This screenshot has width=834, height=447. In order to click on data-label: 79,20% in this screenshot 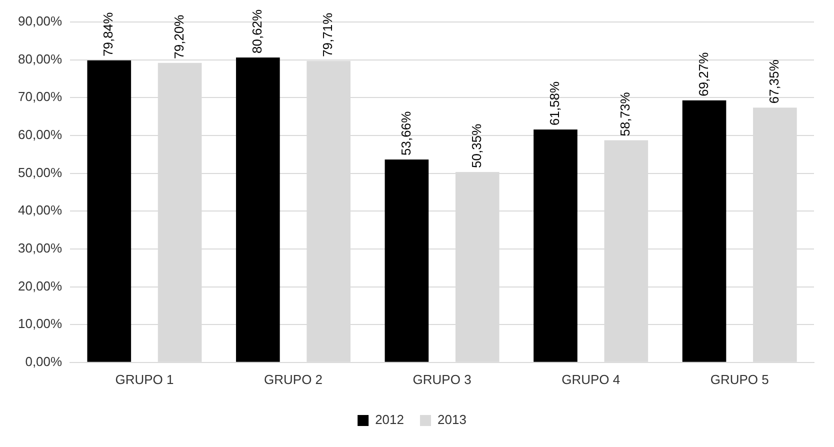, I will do `click(178, 36)`.